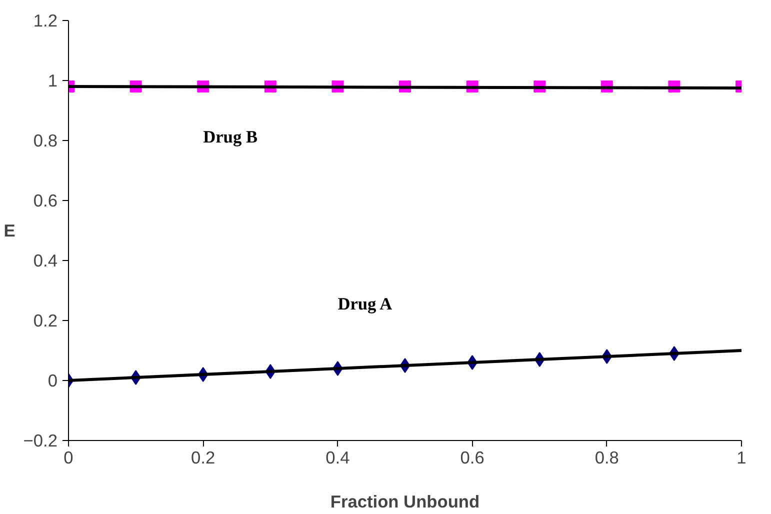  Describe the element at coordinates (45, 20) in the screenshot. I see `y-tick-label: 1.2` at that location.